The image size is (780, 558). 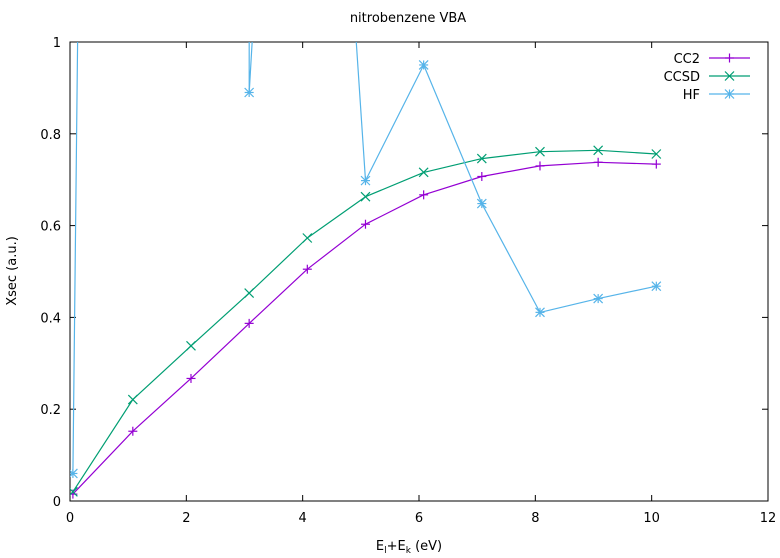 What do you see at coordinates (687, 59) in the screenshot?
I see `legend-label-cc2: CC2` at bounding box center [687, 59].